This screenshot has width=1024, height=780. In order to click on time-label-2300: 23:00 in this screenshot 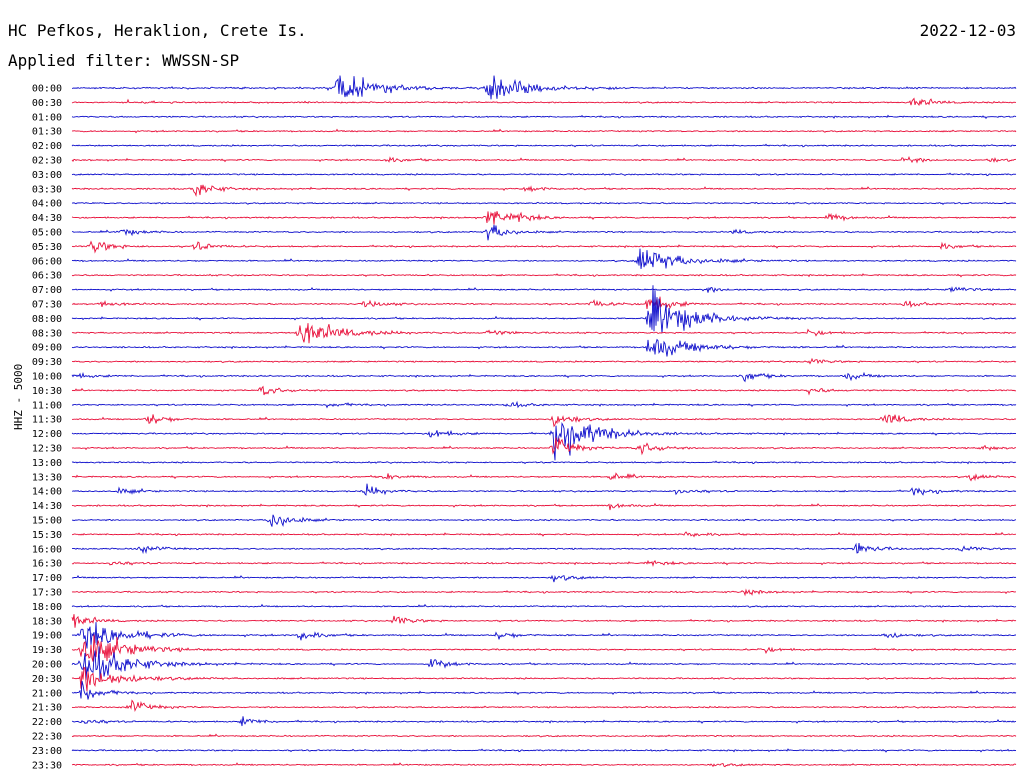, I will do `click(47, 751)`.